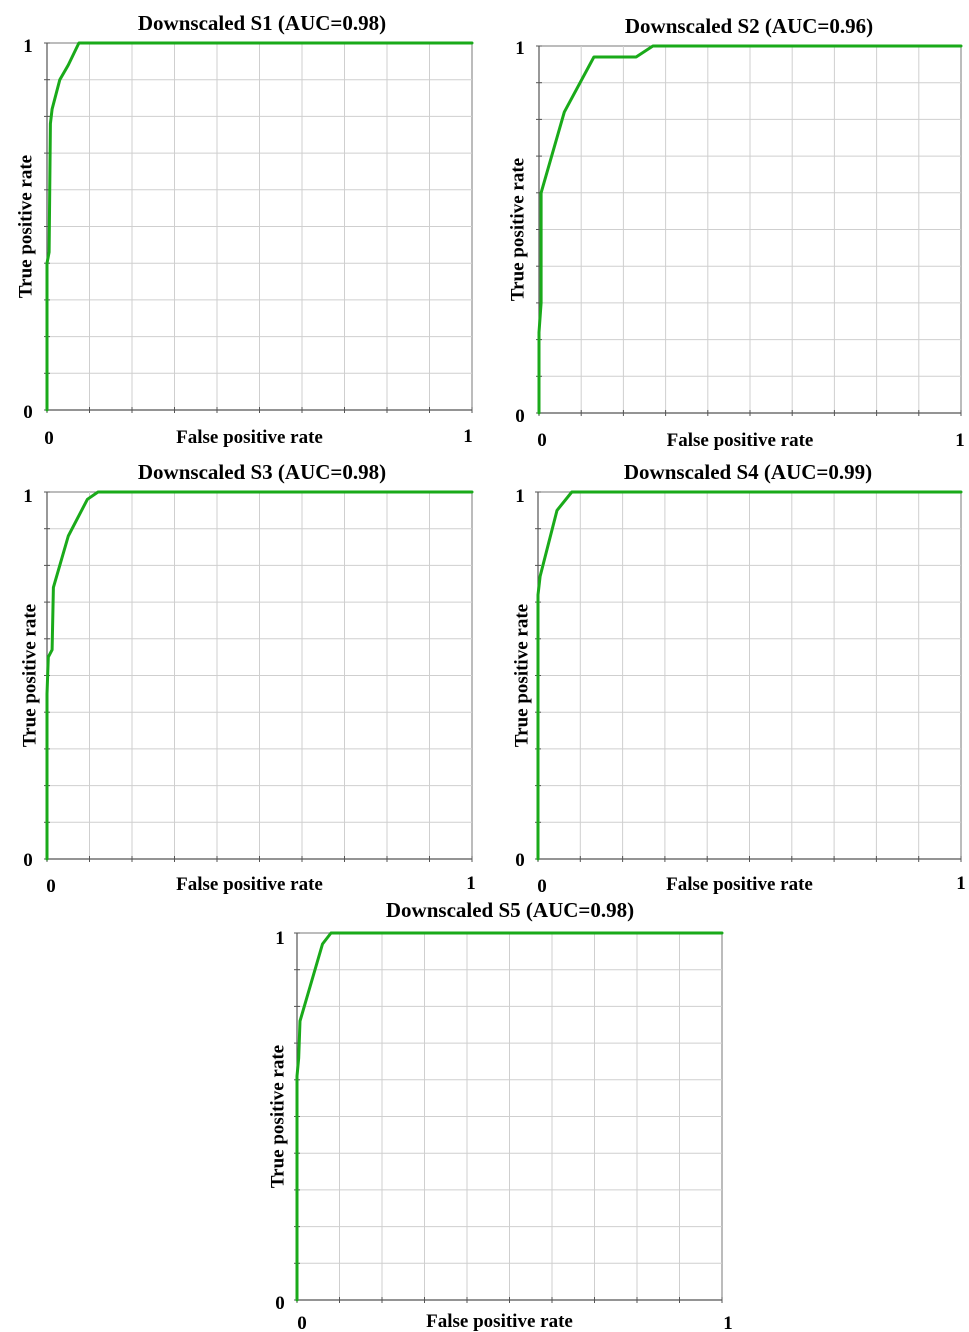  Describe the element at coordinates (510, 910) in the screenshot. I see `chart-title: Downscaled S5 (AUC=0.98)` at that location.